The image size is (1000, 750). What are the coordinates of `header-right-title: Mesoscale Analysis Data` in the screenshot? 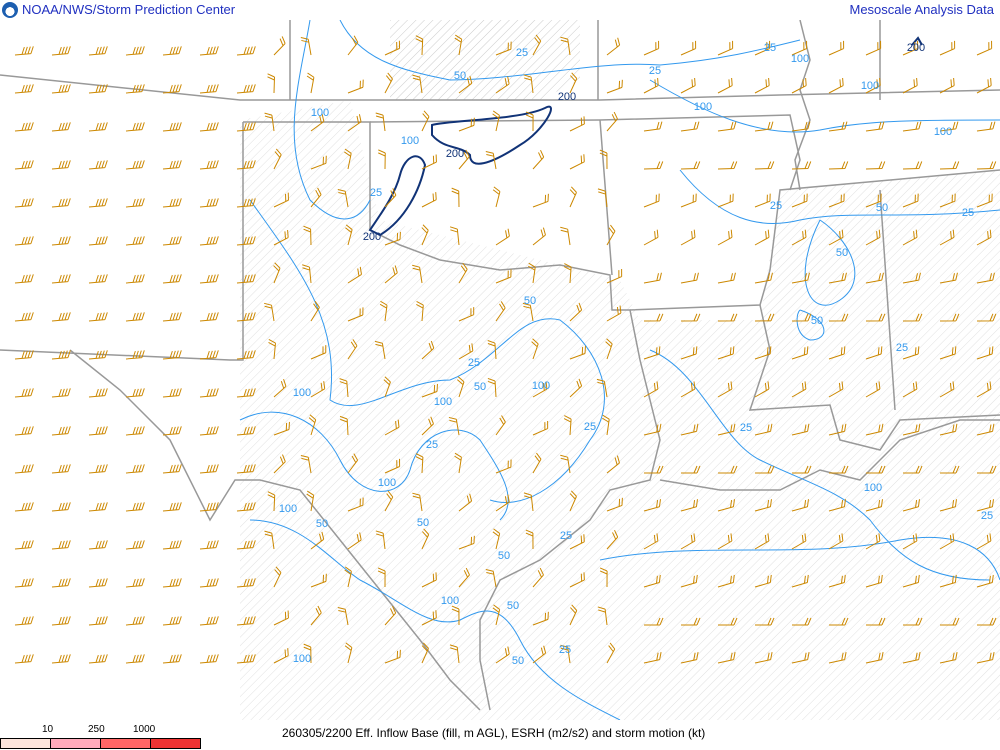 It's located at (921, 9).